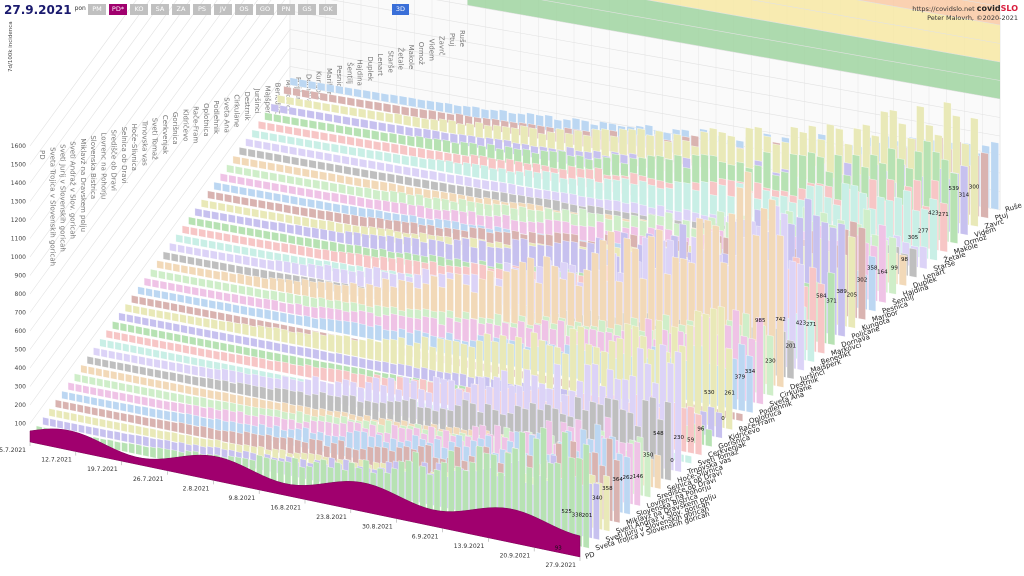 The height and width of the screenshot is (576, 1024). What do you see at coordinates (202, 9) in the screenshot?
I see `tab-ps: PS` at bounding box center [202, 9].